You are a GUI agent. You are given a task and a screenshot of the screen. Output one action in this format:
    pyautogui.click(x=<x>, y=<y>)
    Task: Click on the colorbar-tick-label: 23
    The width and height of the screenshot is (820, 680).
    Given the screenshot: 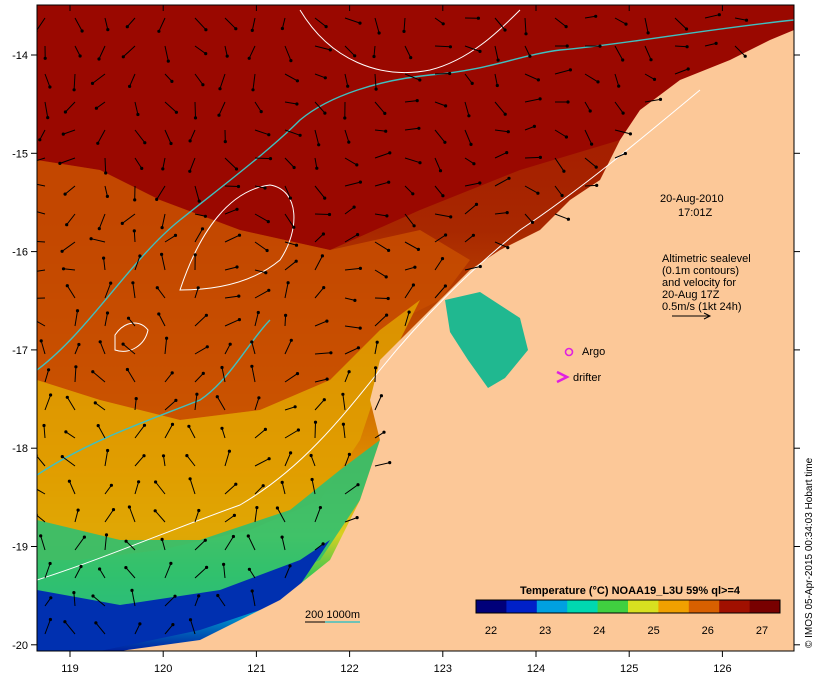 What is the action you would take?
    pyautogui.click(x=545, y=631)
    